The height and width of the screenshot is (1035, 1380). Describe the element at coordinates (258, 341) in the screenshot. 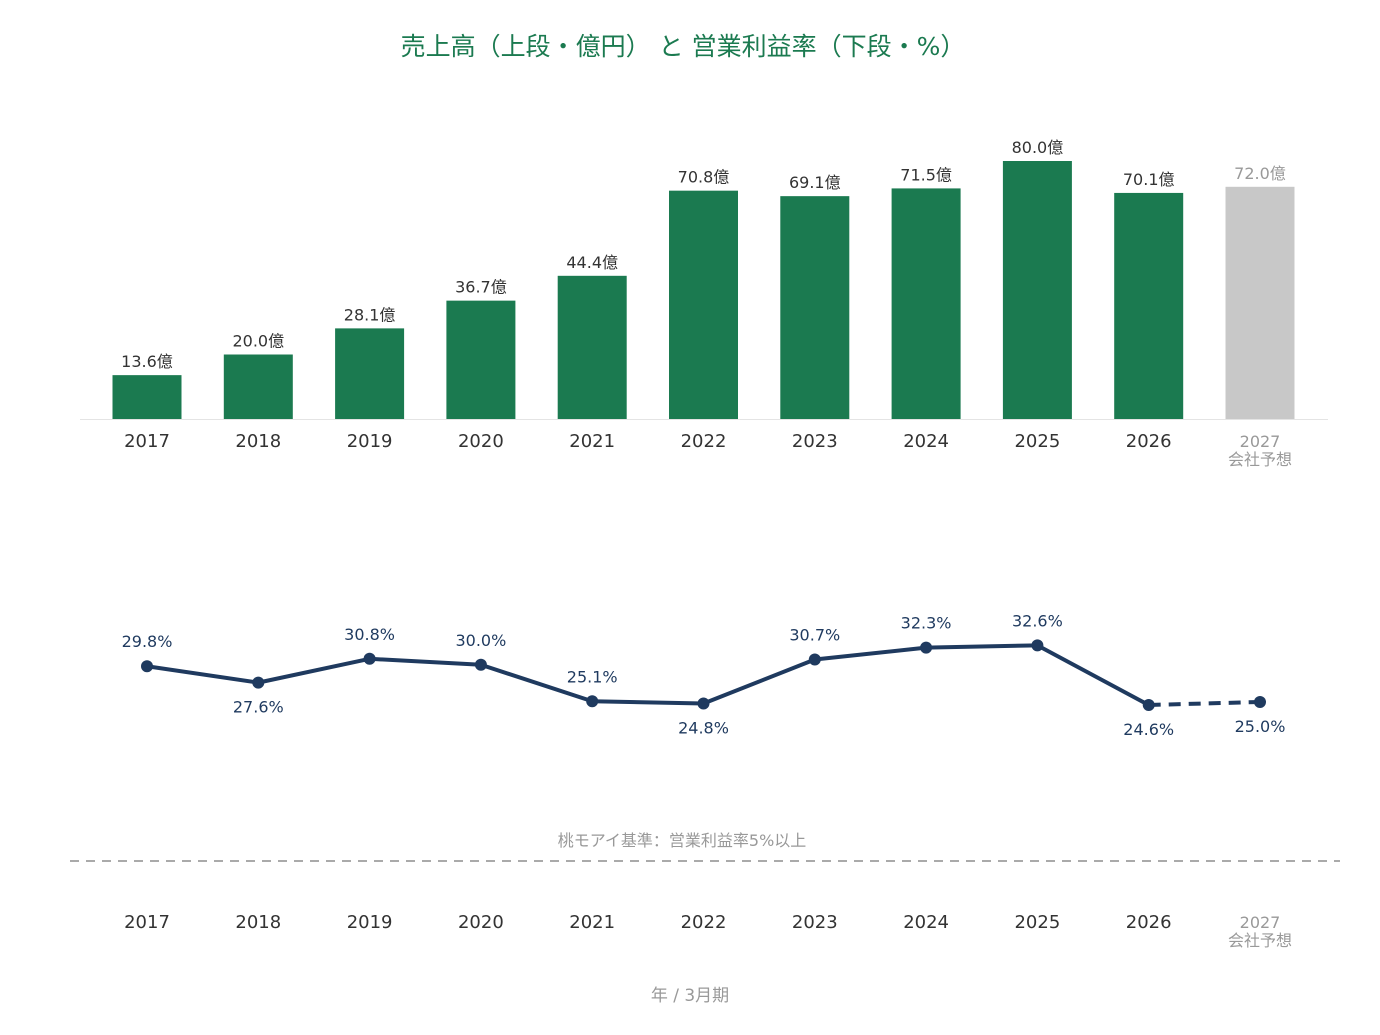

I see `sales-bar-label: 20.0億` at that location.